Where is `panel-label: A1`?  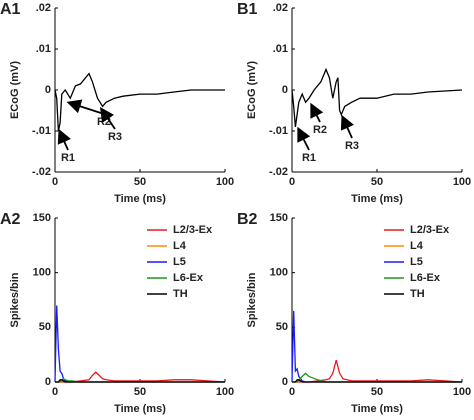
panel-label: A1 is located at coordinates (10, 9).